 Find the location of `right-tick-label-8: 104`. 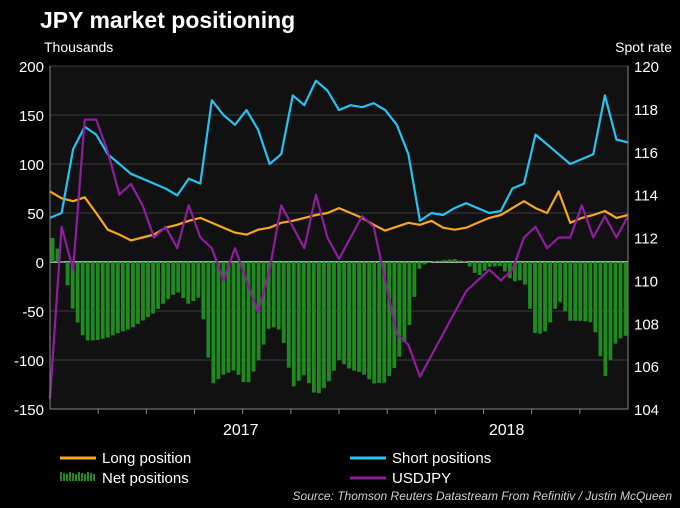

right-tick-label-8: 104 is located at coordinates (646, 410).